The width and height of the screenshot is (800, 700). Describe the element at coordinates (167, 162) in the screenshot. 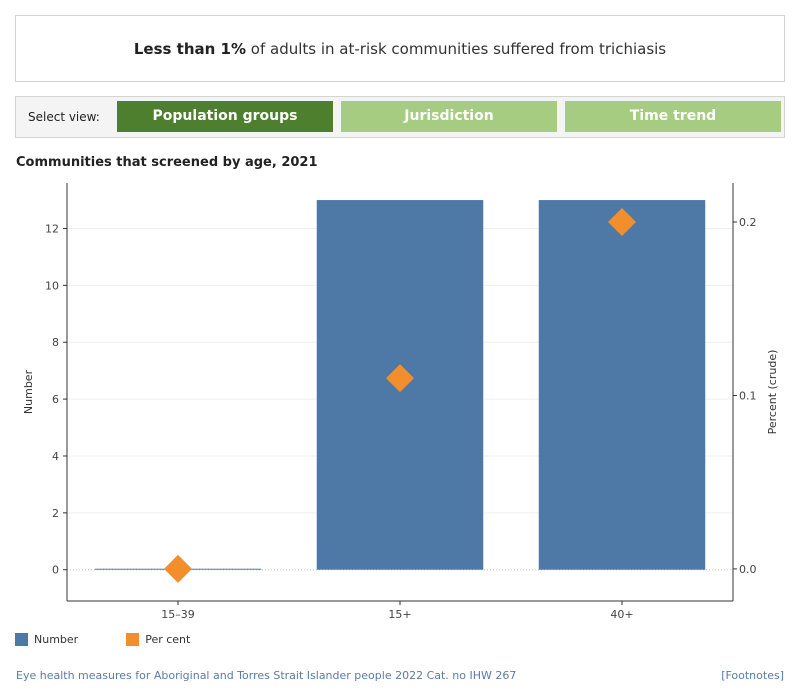

I see `chart-title: Communities that screened by age, 2021` at that location.